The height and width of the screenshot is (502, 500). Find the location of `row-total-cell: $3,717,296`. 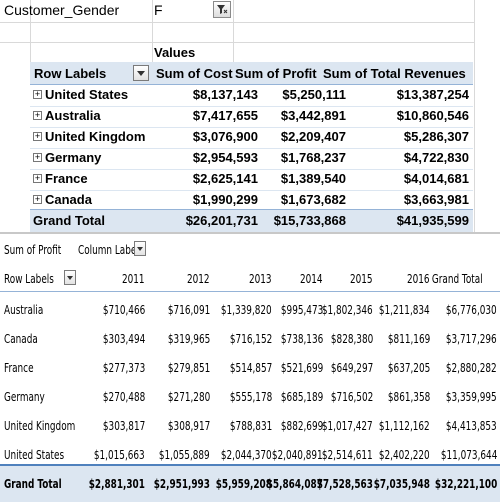

row-total-cell: $3,717,296 is located at coordinates (471, 339).